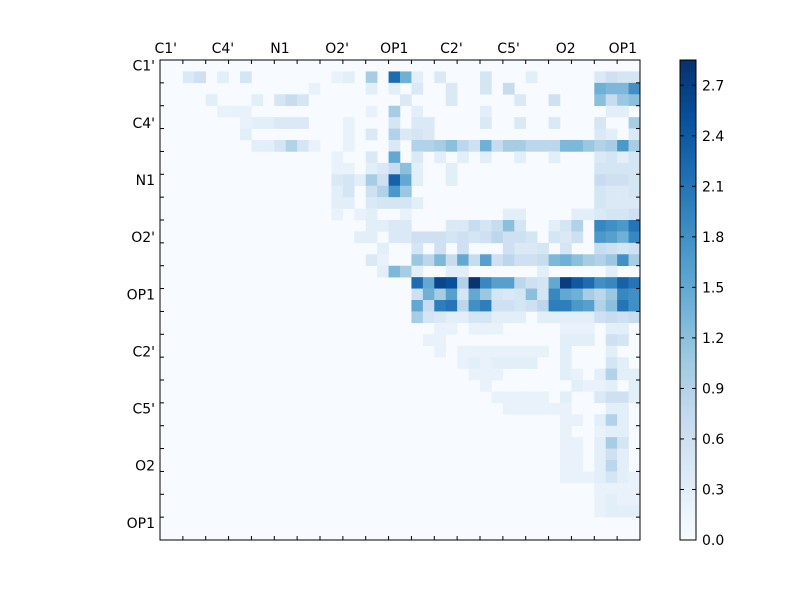 This screenshot has height=600, width=800. Describe the element at coordinates (143, 352) in the screenshot. I see `y-tick-label: C2'` at that location.